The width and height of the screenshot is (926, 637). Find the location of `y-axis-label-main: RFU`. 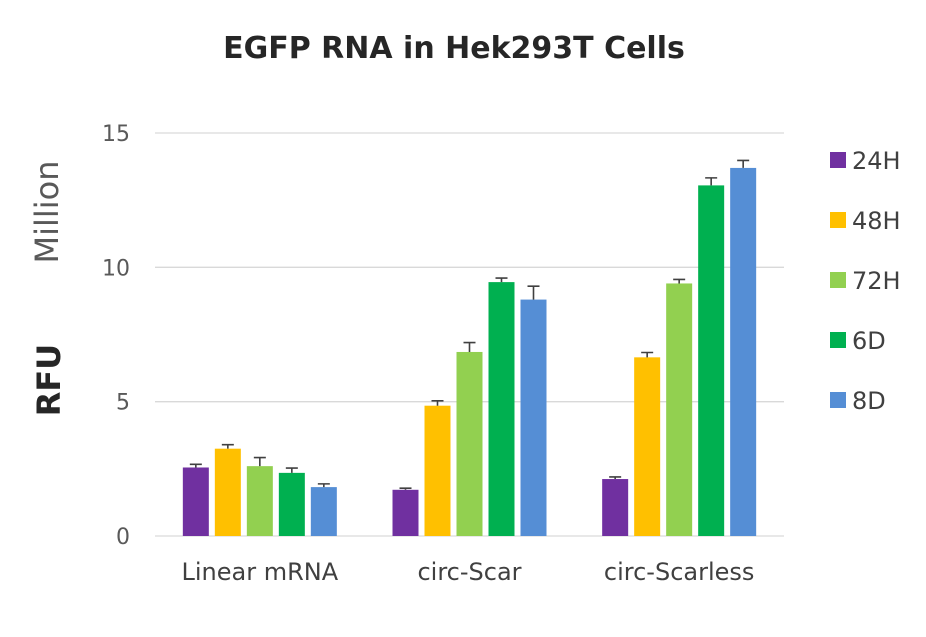

y-axis-label-main: RFU is located at coordinates (49, 380).